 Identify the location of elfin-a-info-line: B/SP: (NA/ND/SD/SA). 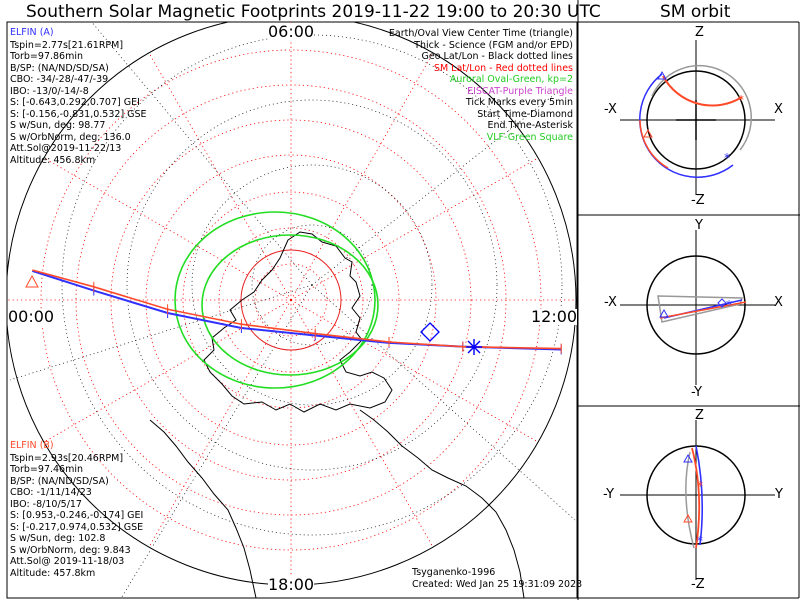
(59, 68).